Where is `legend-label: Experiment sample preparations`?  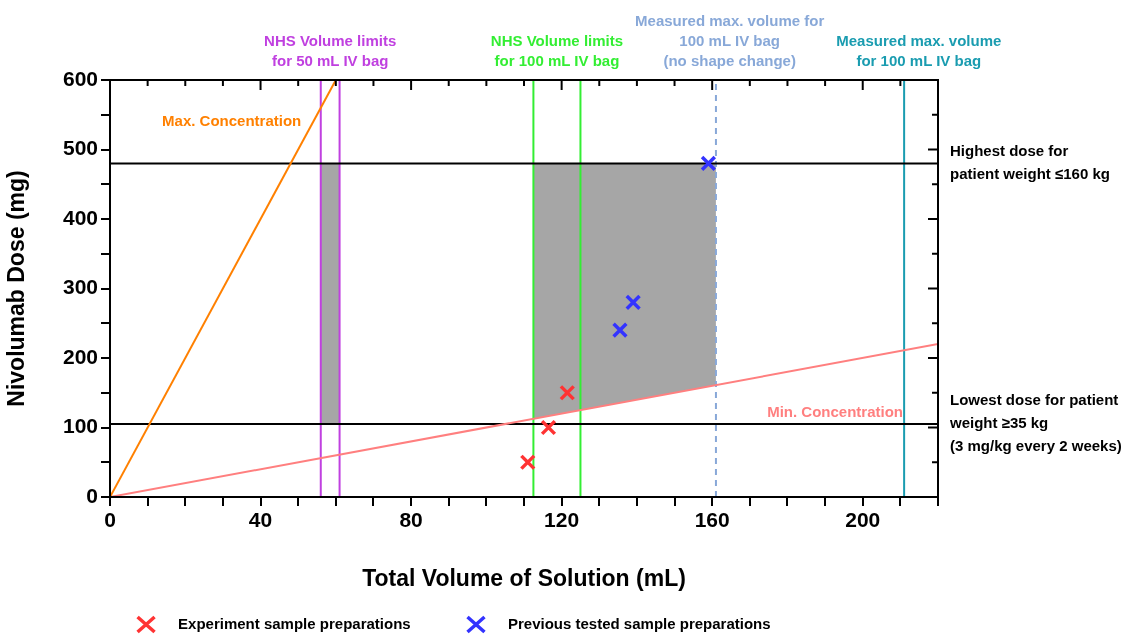
legend-label: Experiment sample preparations is located at coordinates (305, 623).